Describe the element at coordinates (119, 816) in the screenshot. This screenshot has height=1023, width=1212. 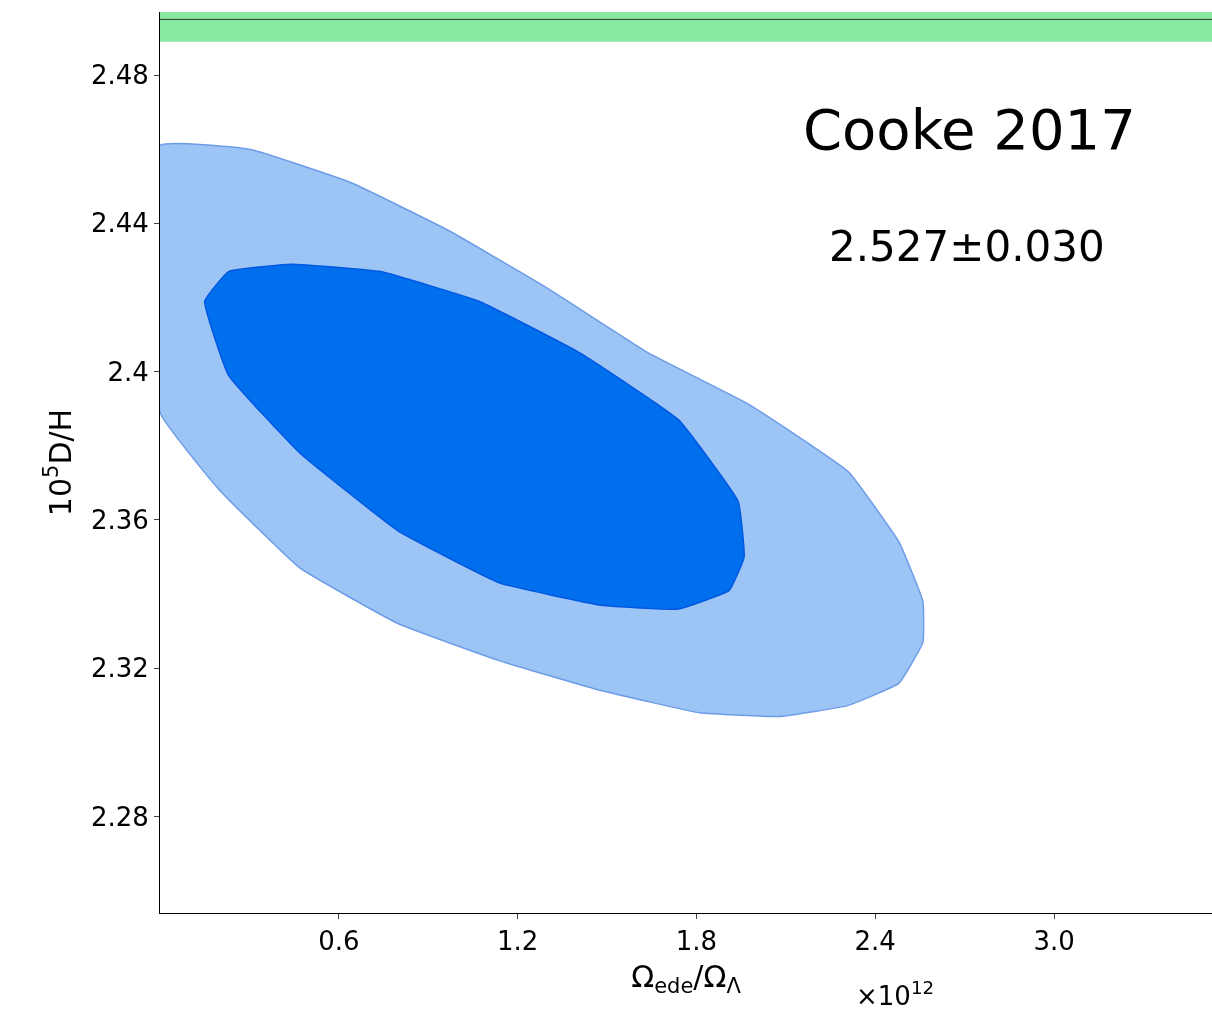
I see `y-tick-label: 2.28` at that location.